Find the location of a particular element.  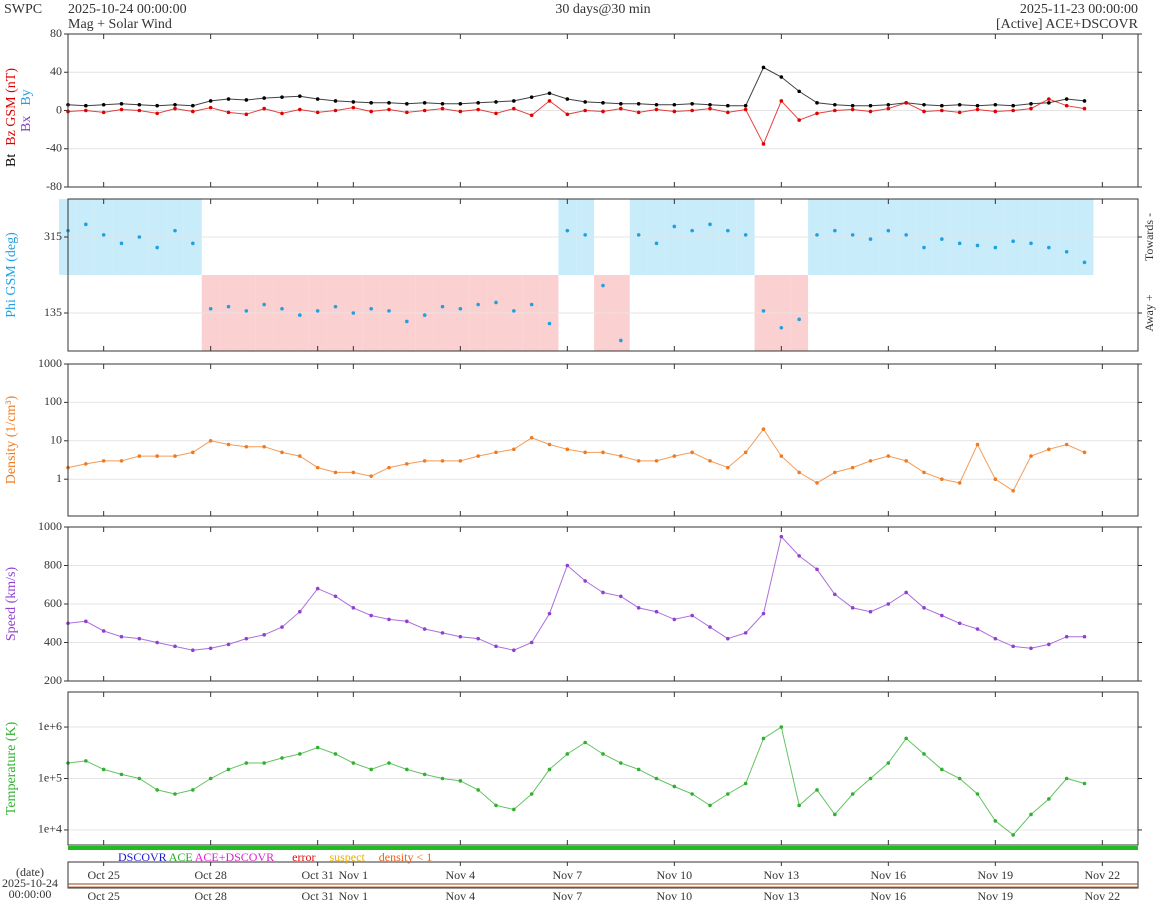

x-tick-label: Nov 4 is located at coordinates (460, 896).